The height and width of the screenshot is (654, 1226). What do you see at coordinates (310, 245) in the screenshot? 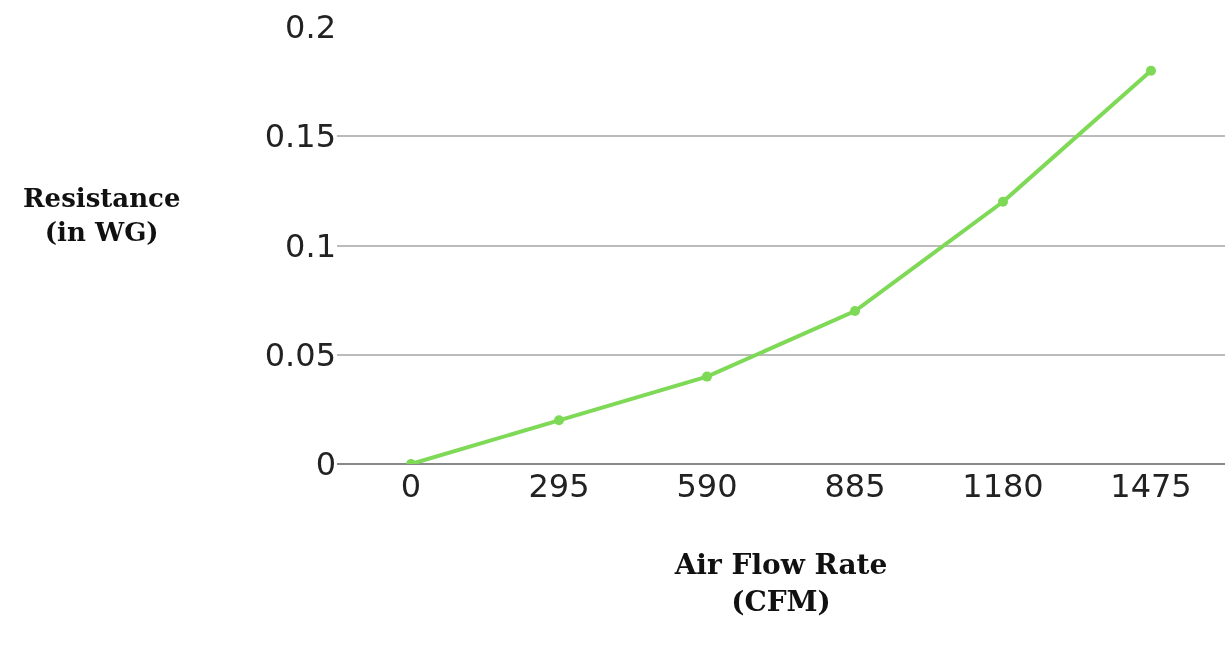
I see `y-tick-label: 0.1` at bounding box center [310, 245].